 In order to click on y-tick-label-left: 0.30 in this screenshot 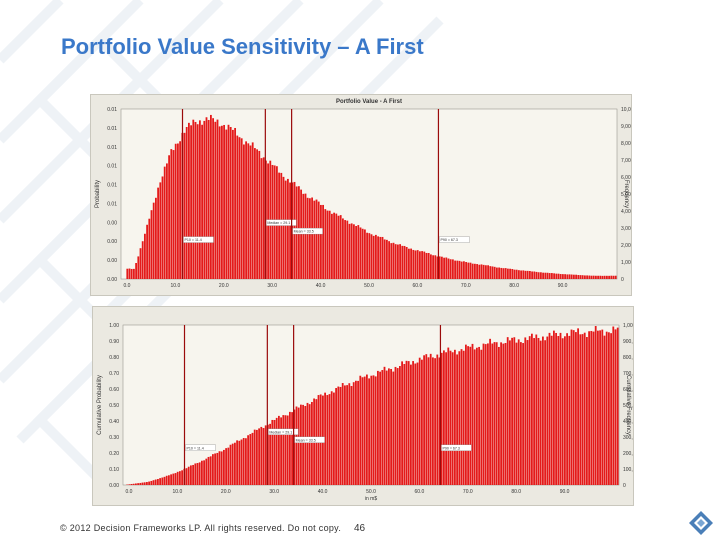, I will do `click(114, 438)`.